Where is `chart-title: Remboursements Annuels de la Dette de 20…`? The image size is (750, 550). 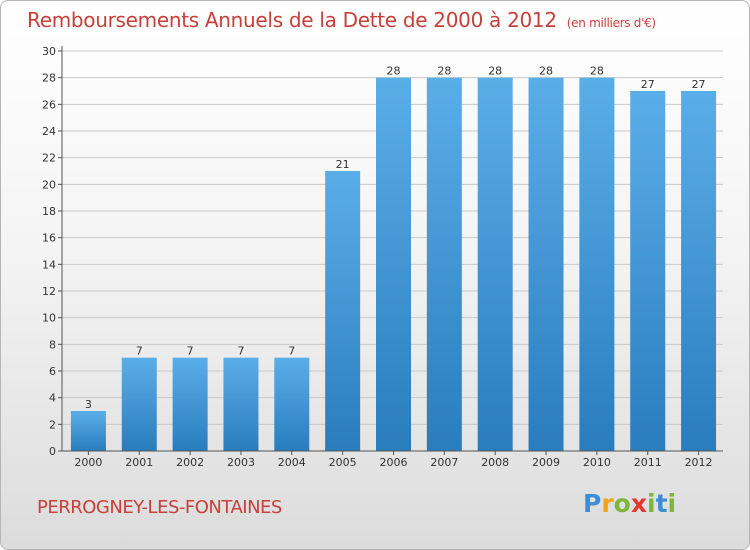 chart-title: Remboursements Annuels de la Dette de 20… is located at coordinates (341, 20).